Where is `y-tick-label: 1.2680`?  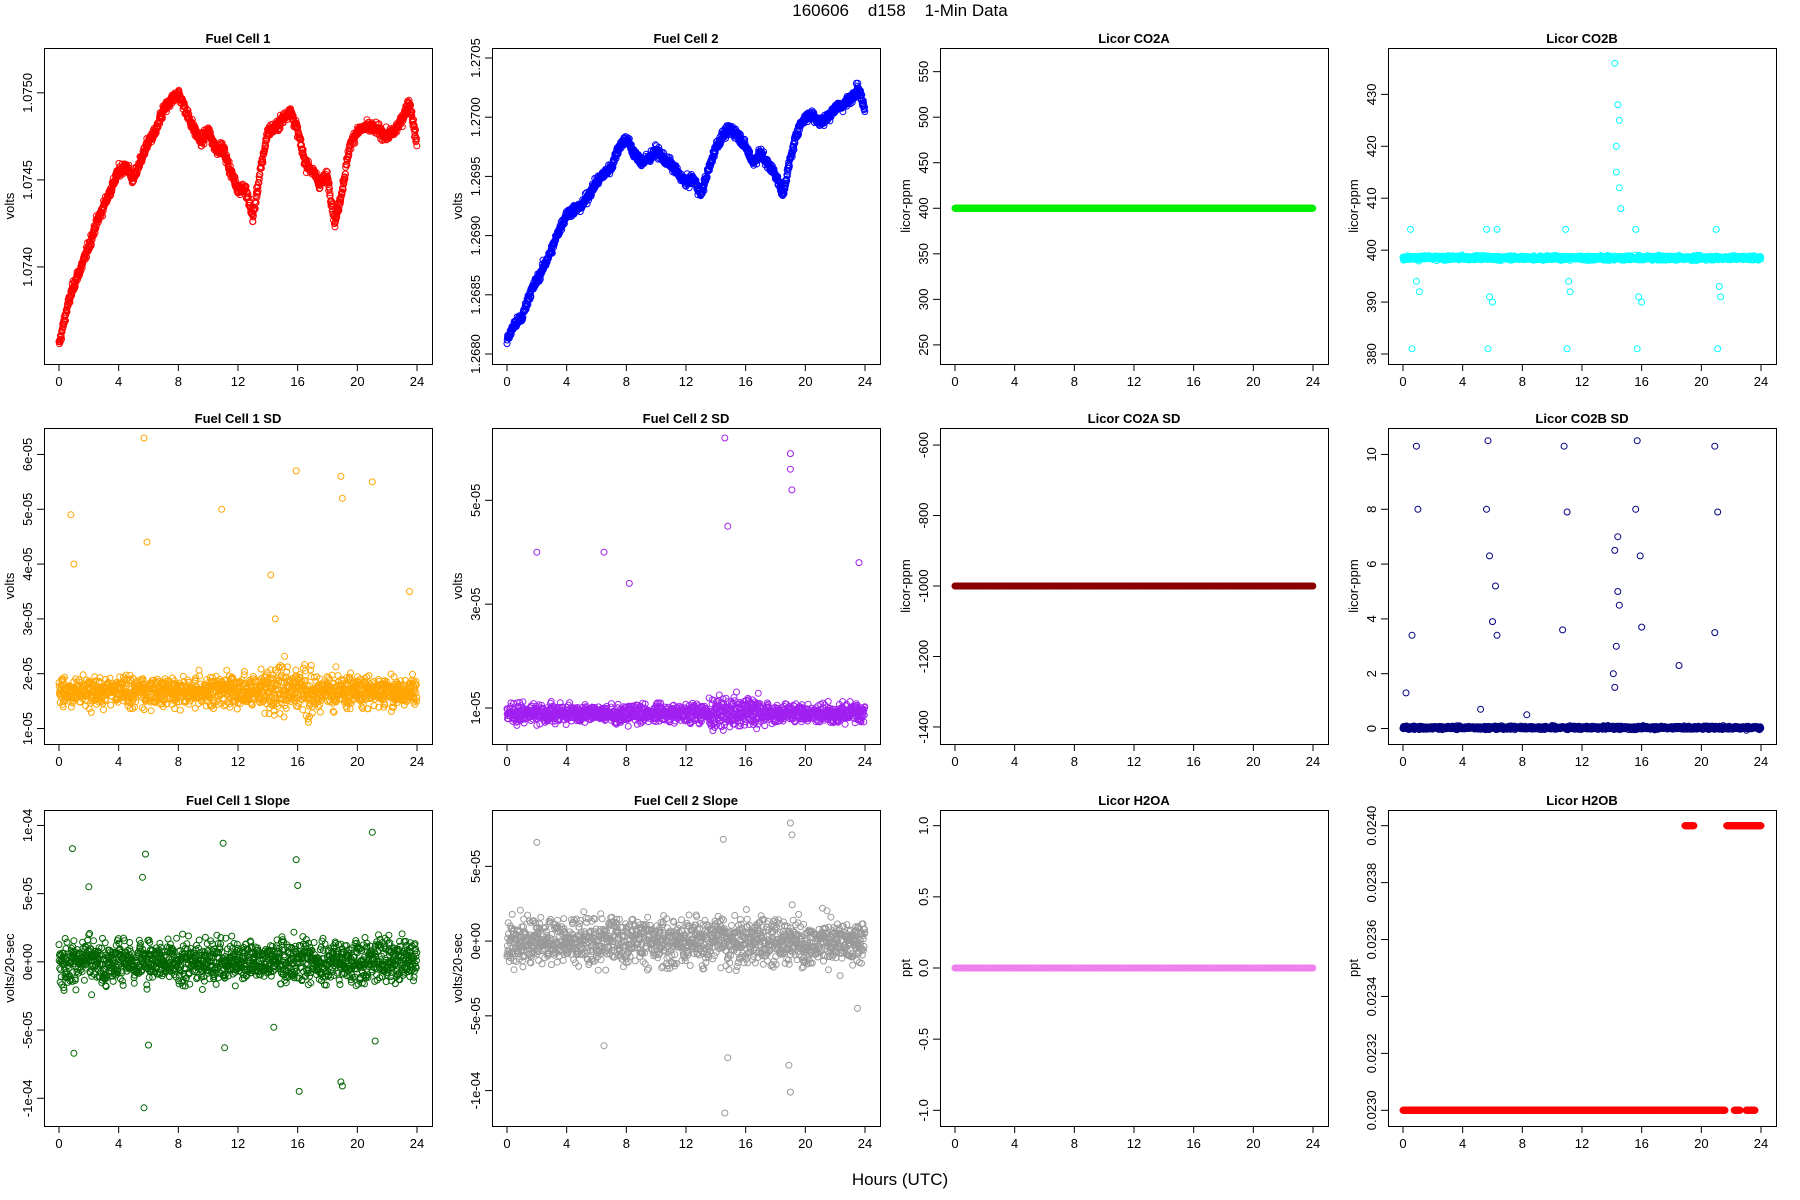
y-tick-label: 1.2680 is located at coordinates (475, 354).